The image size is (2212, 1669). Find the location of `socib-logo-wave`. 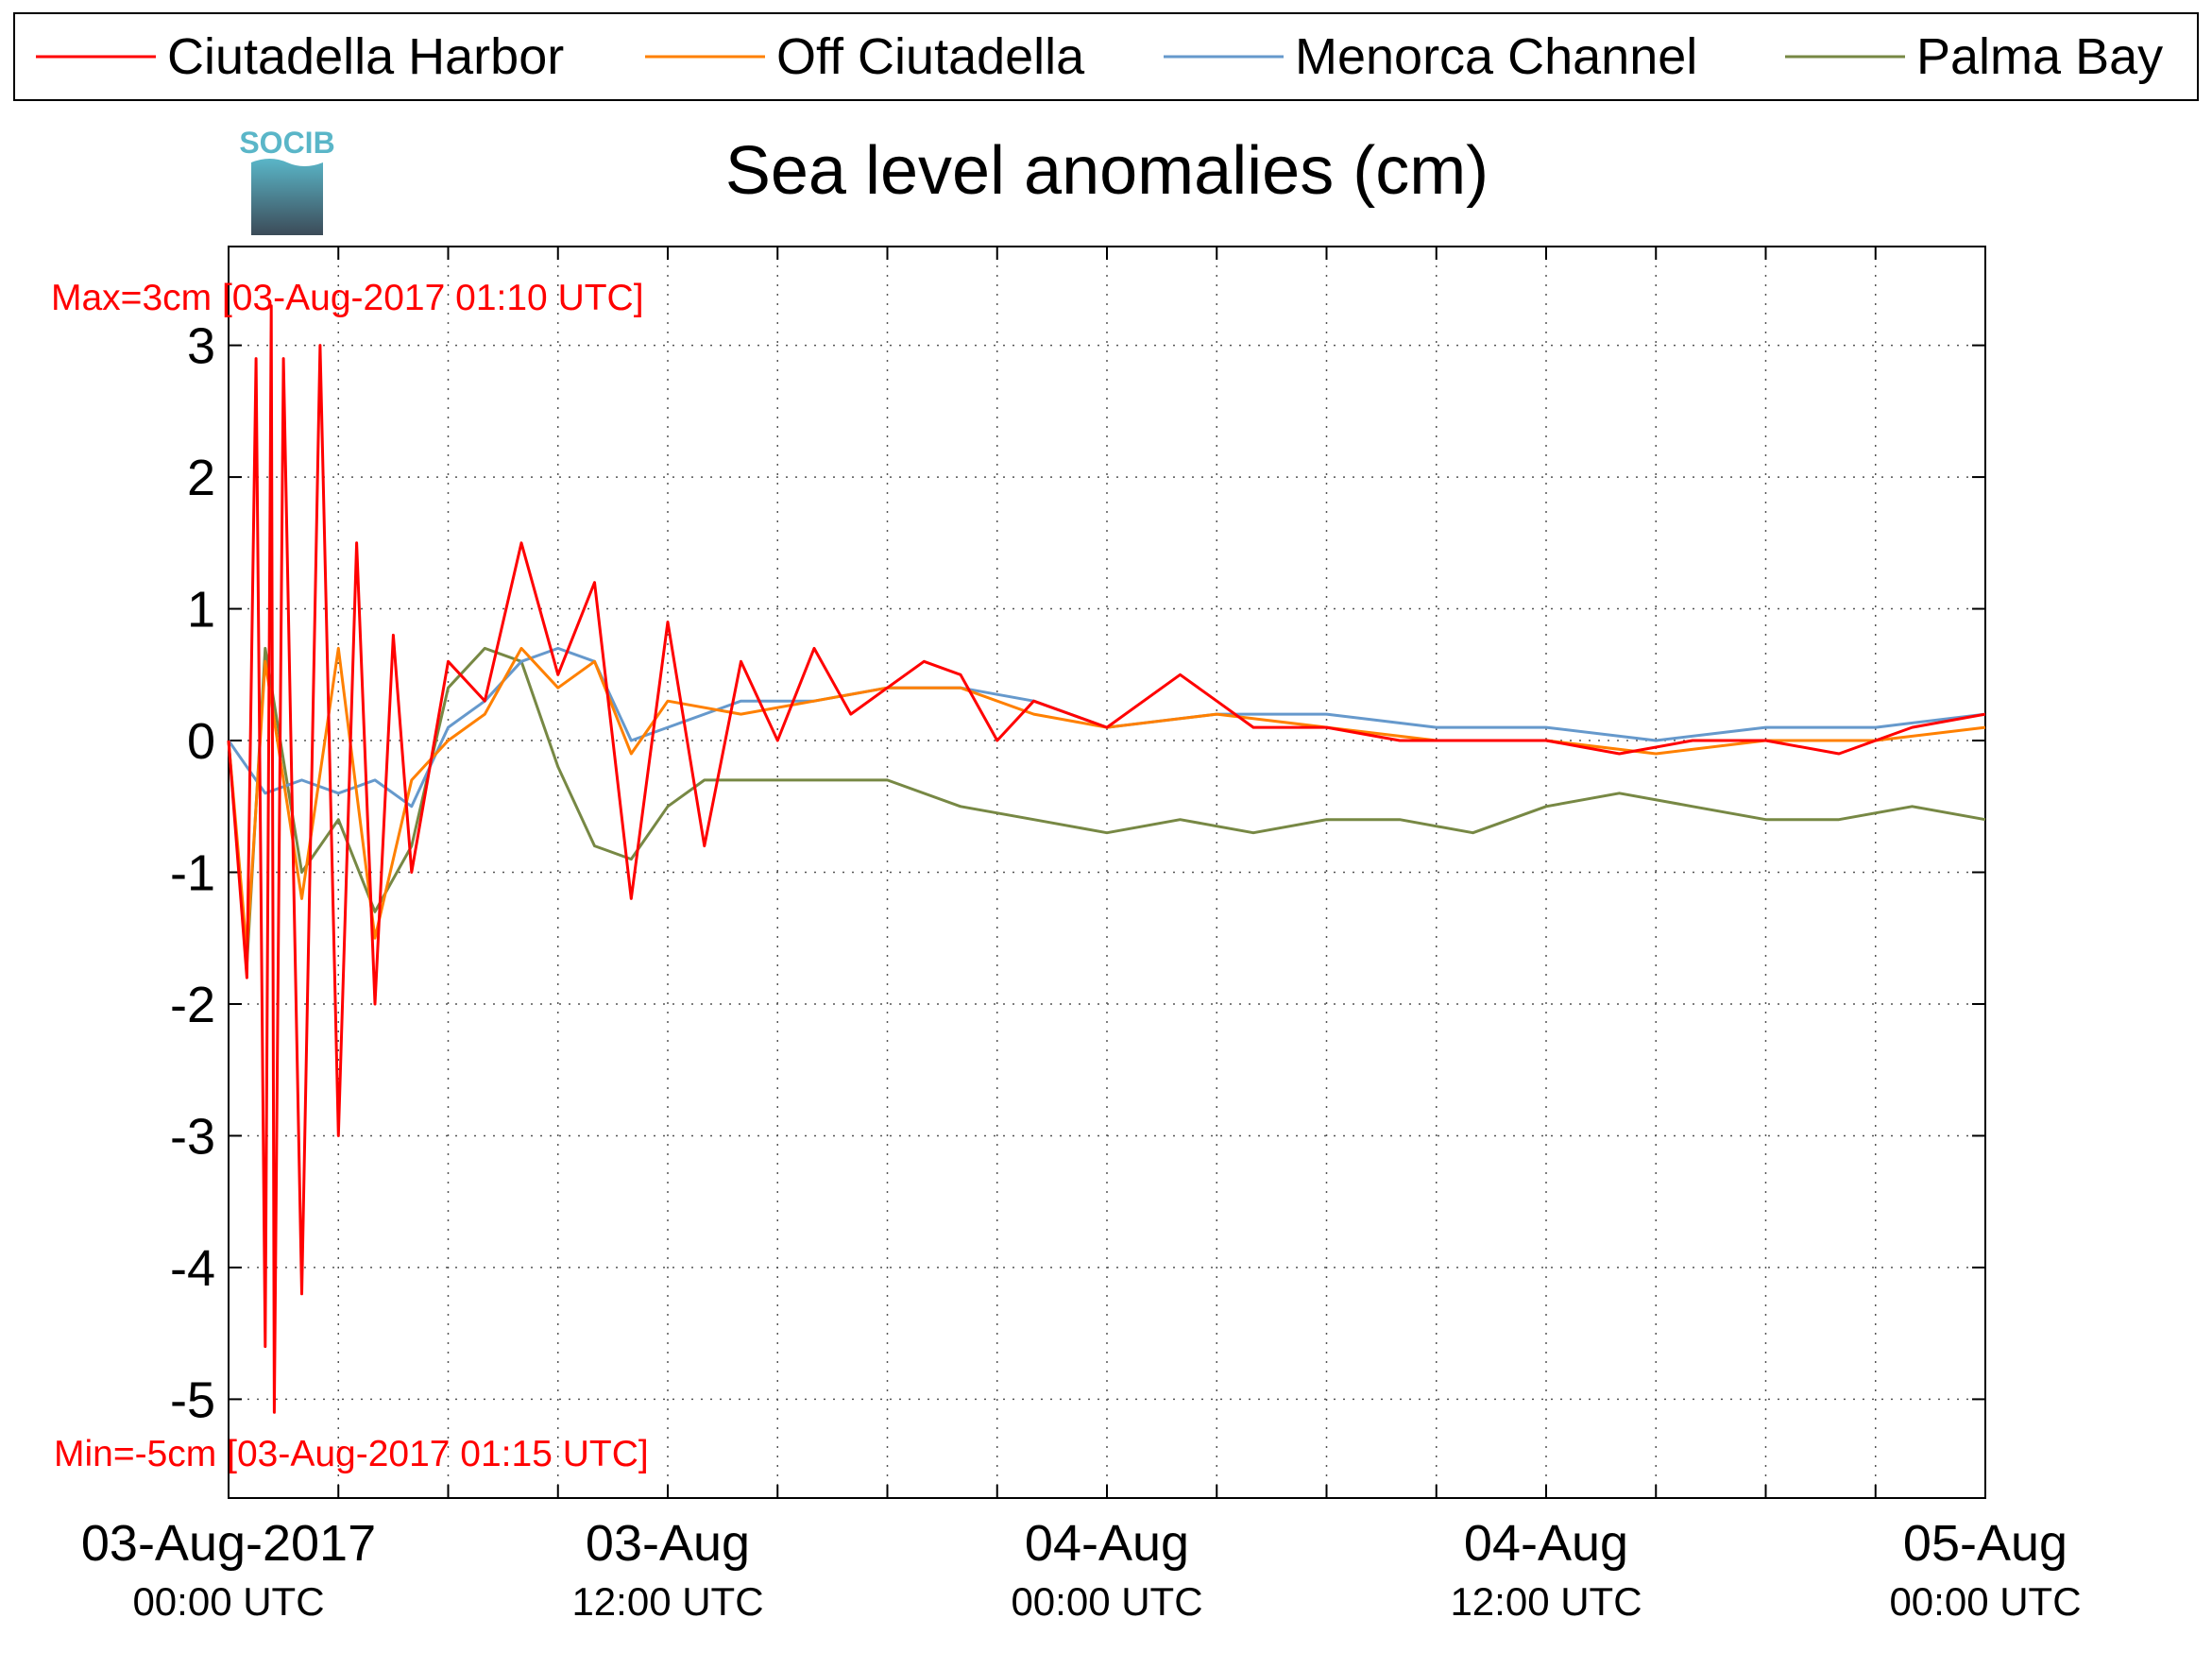

socib-logo-wave is located at coordinates (287, 197).